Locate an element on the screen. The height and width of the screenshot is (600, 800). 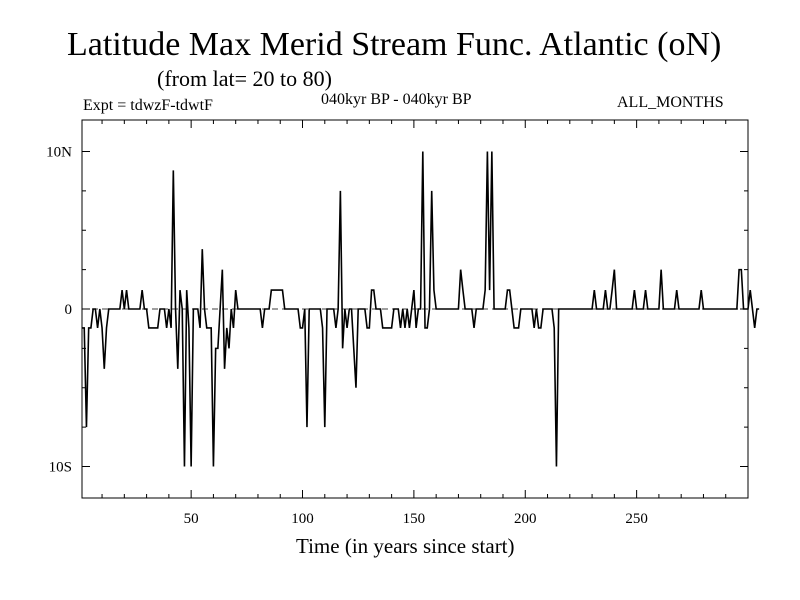
months-label: ALL_MONTHS is located at coordinates (670, 102).